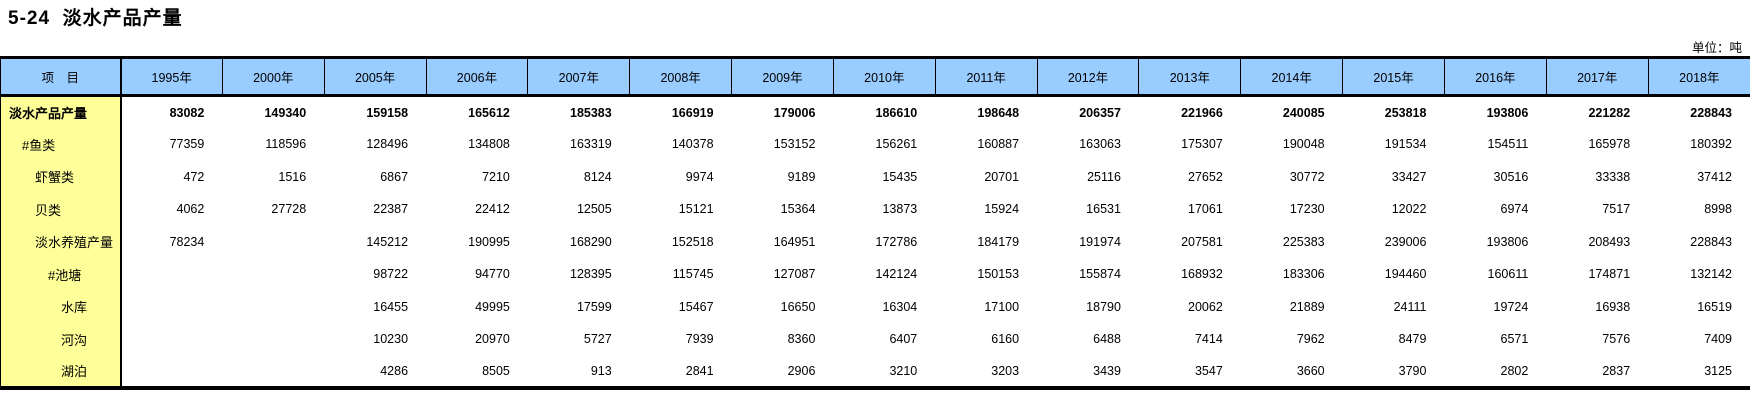 This screenshot has height=418, width=1750. I want to click on table-cell: 6407, so click(903, 339).